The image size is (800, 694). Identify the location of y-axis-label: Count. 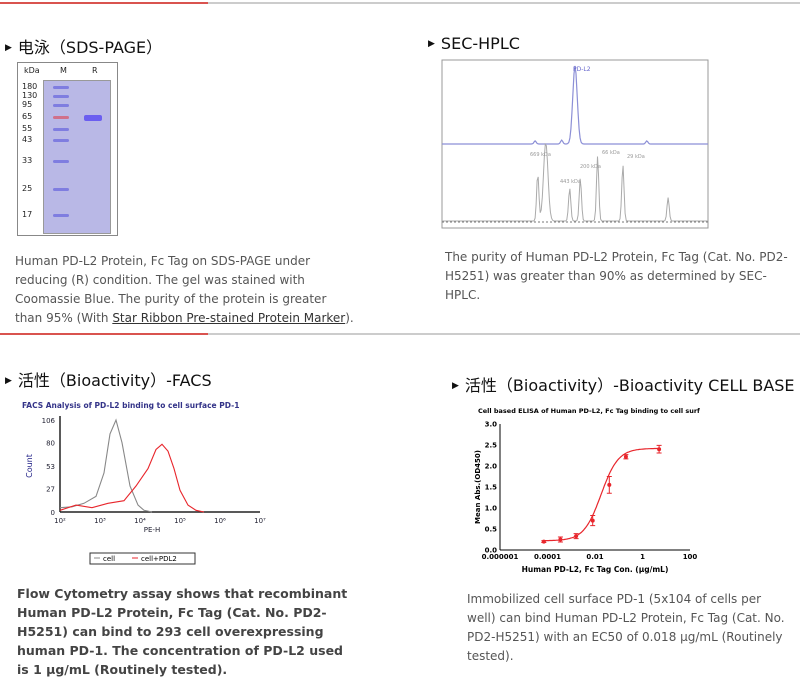
(29, 466).